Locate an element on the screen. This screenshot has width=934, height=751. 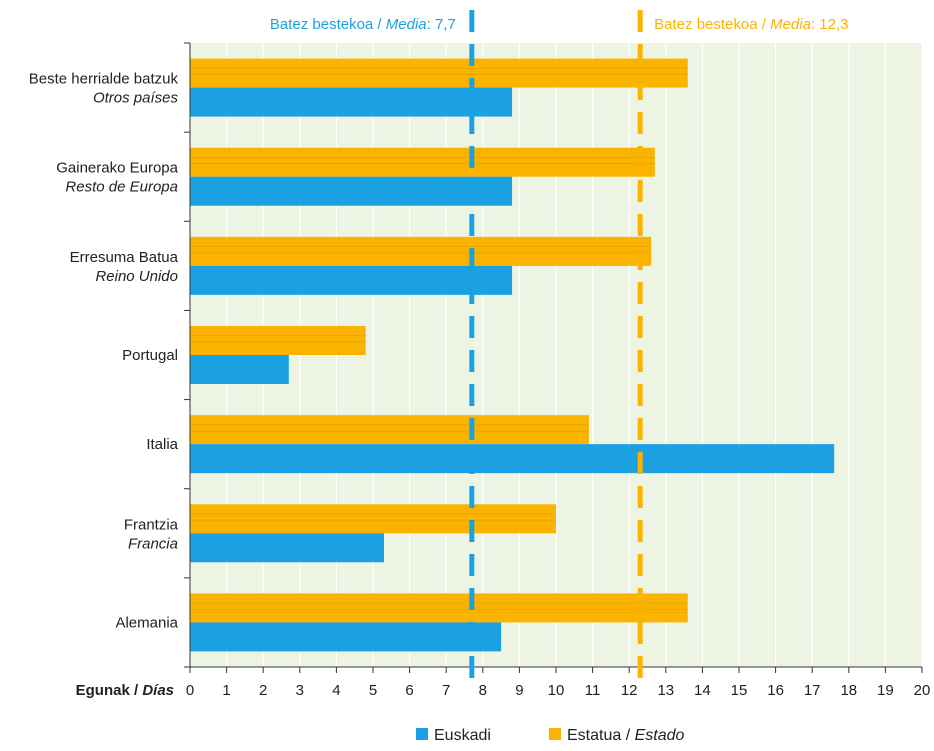
x-tick-label: 2 is located at coordinates (263, 690).